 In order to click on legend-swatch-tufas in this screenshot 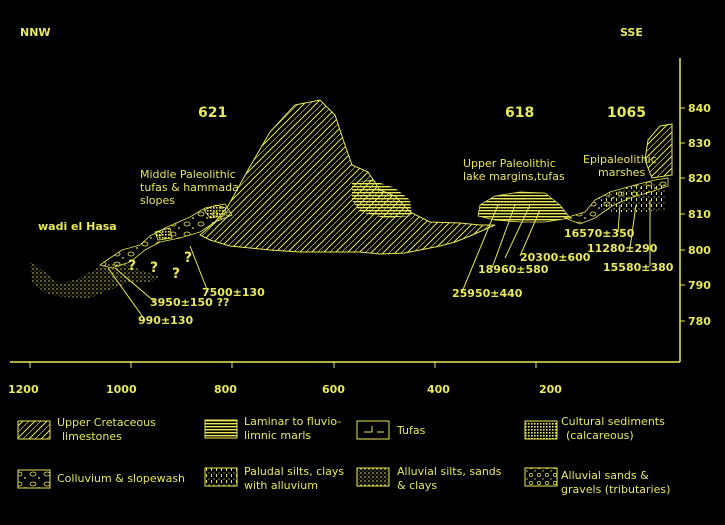, I will do `click(373, 430)`.